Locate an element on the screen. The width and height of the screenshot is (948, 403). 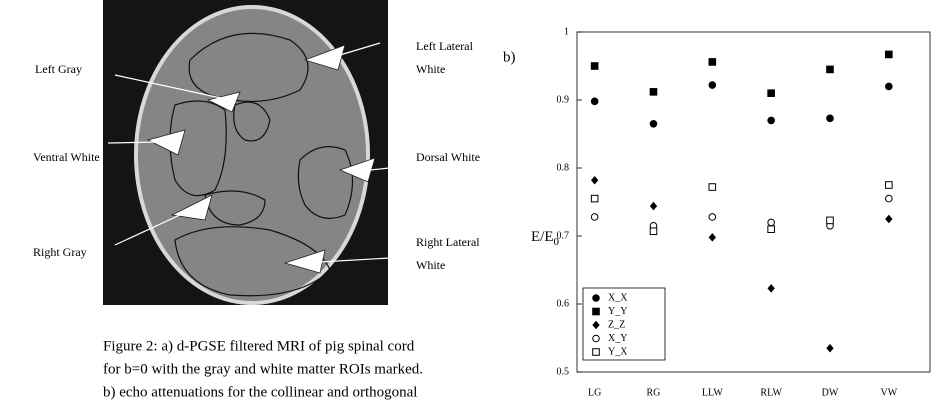
y-label-main: E/E is located at coordinates (542, 237).